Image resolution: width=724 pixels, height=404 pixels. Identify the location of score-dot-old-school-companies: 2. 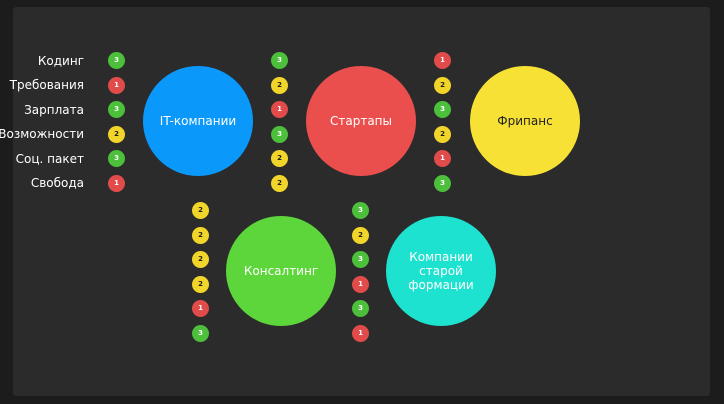
(360, 235).